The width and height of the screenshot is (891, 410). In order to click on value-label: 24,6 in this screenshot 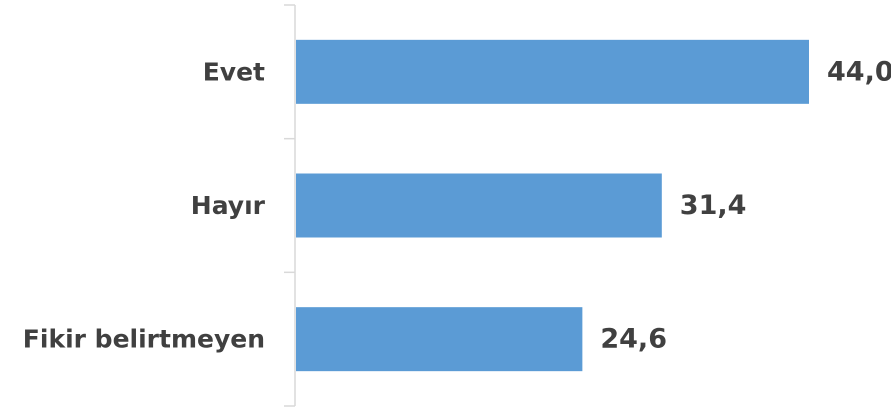, I will do `click(633, 339)`.